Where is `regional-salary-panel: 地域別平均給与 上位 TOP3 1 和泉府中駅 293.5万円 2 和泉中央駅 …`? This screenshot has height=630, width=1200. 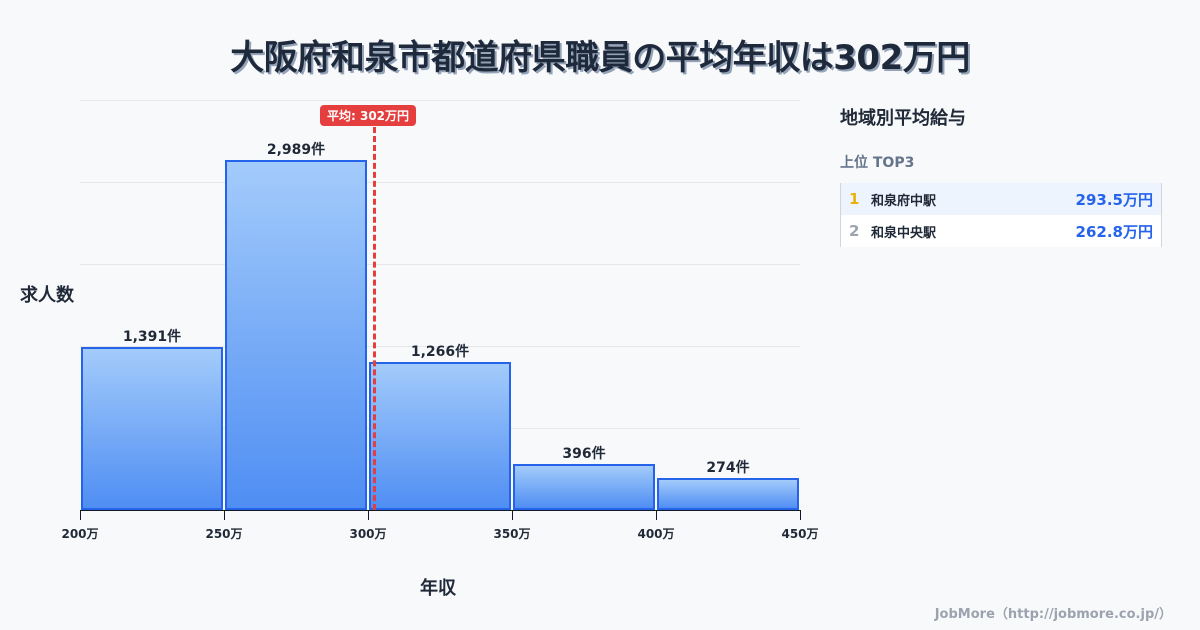 regional-salary-panel: 地域別平均給与 上位 TOP3 1 和泉府中駅 293.5万円 2 和泉中央駅 … is located at coordinates (1001, 173).